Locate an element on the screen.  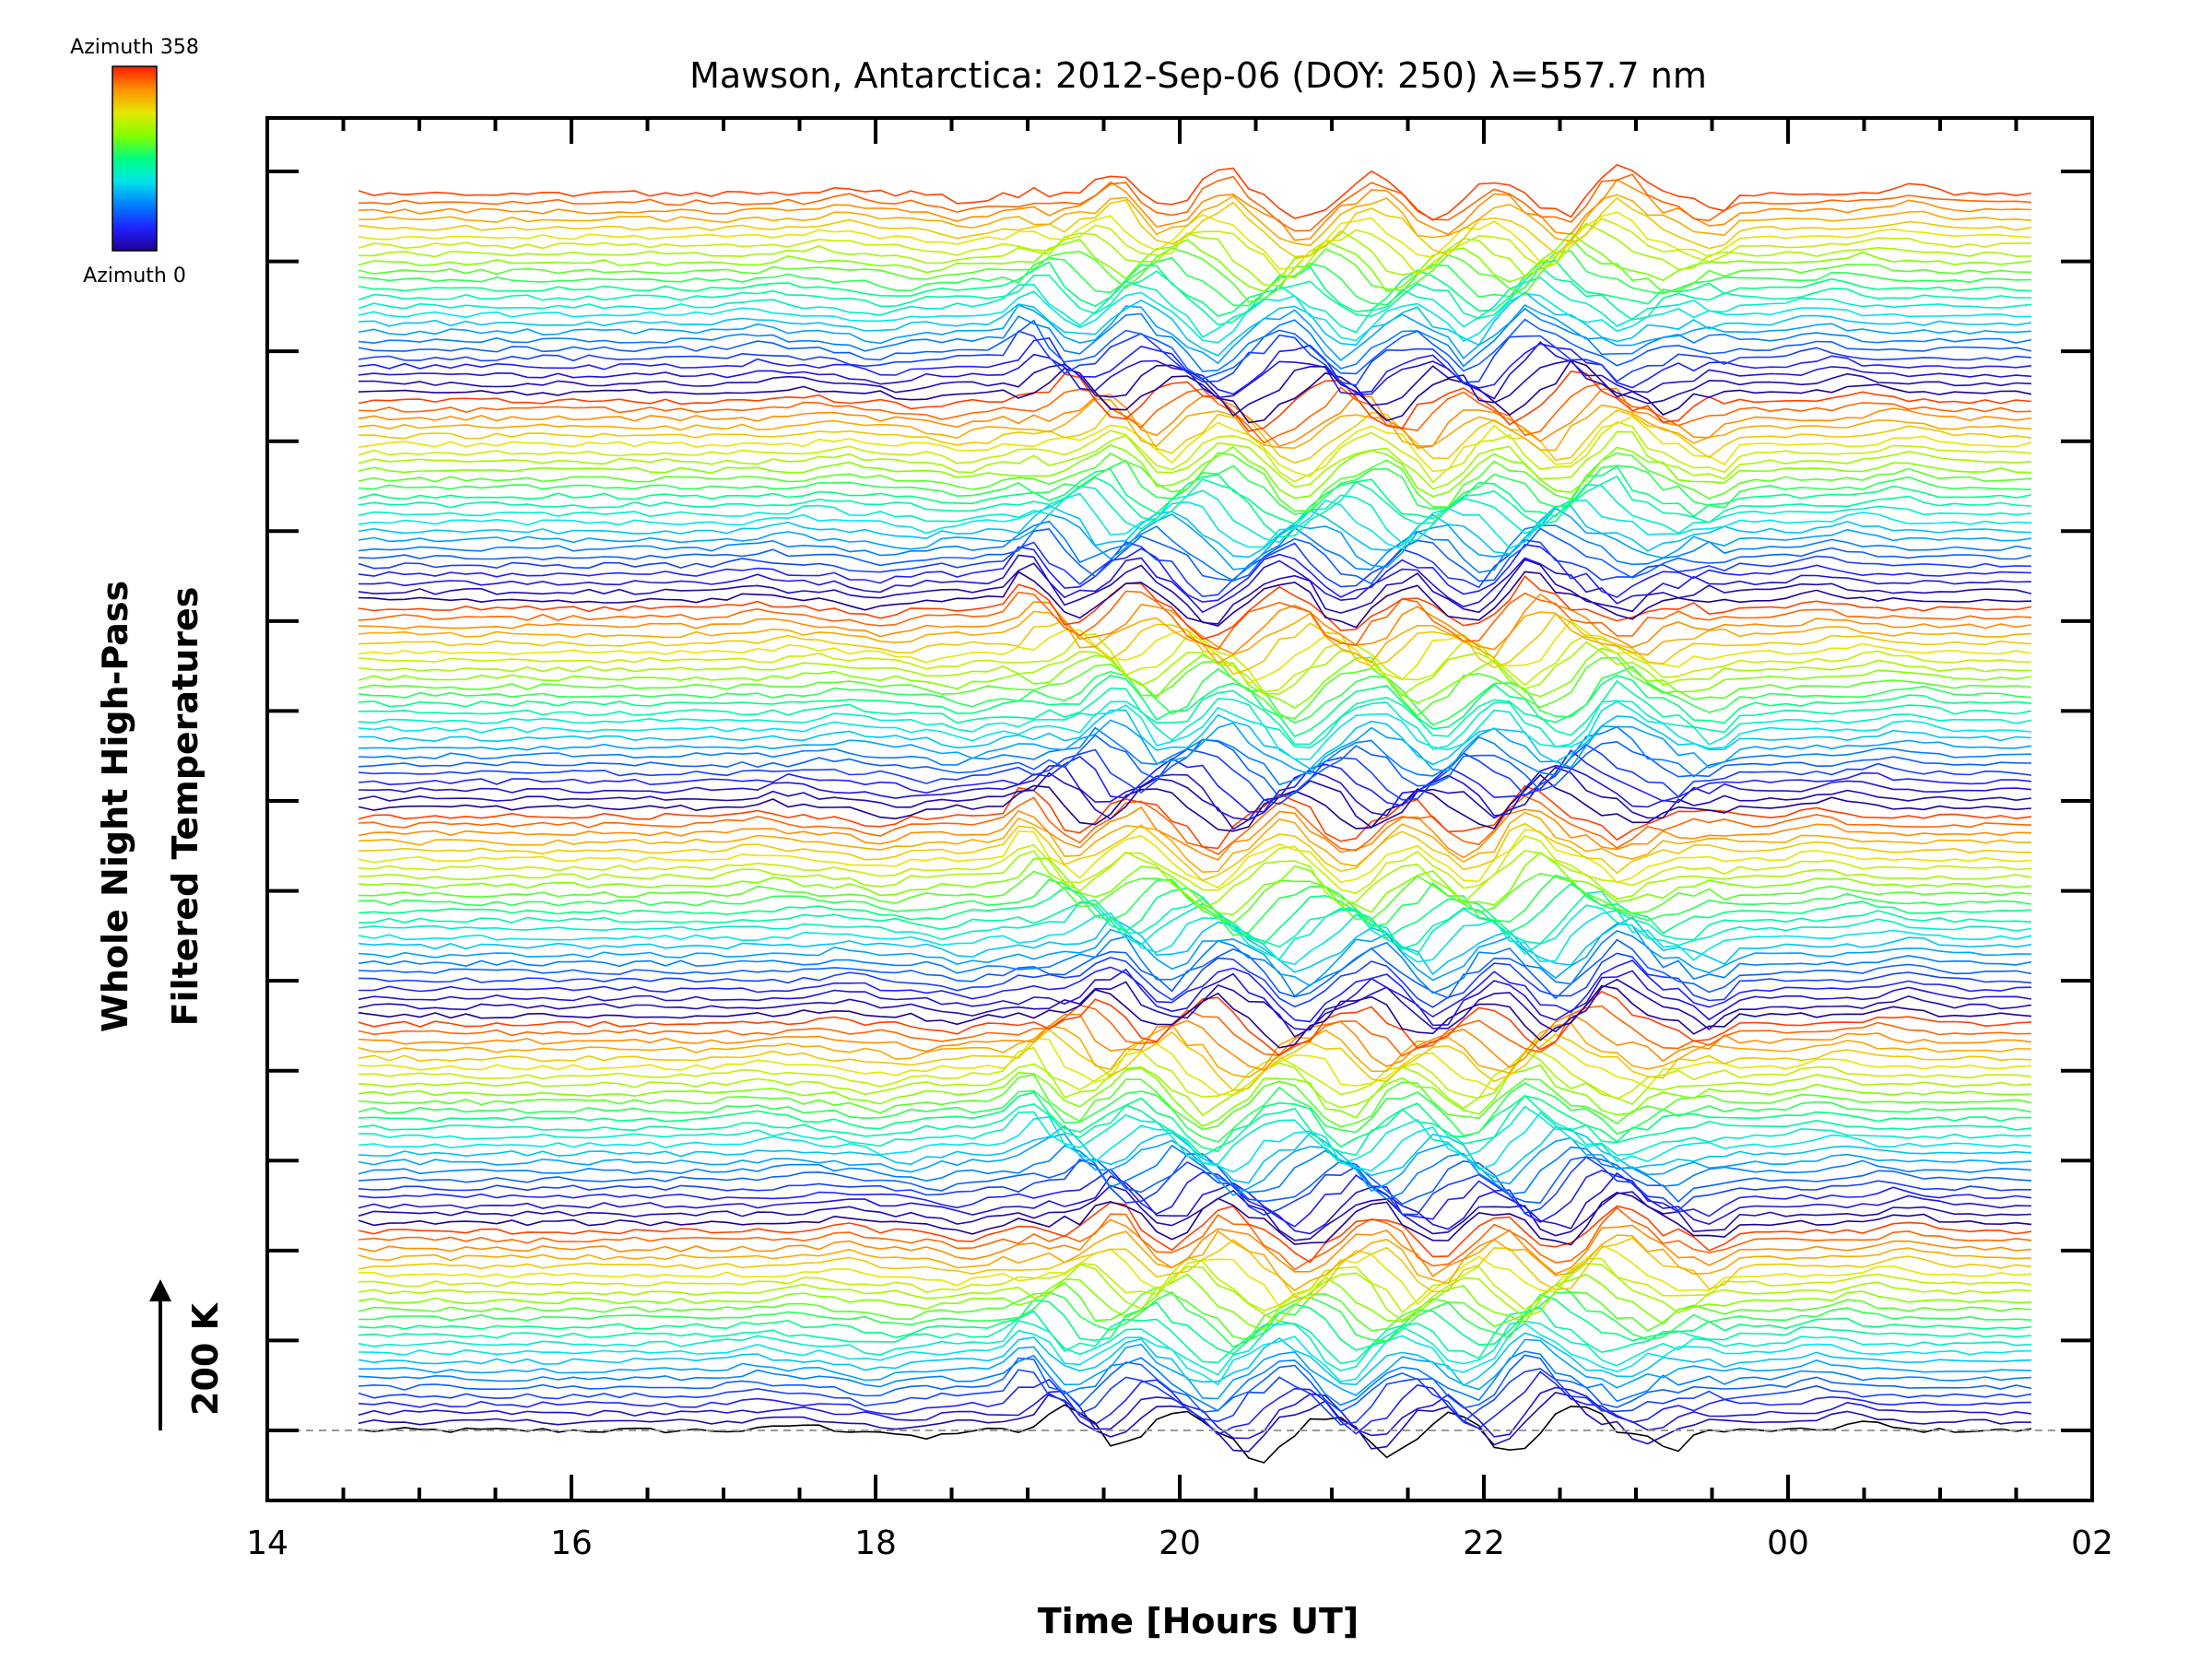
temperature-scale-indicator: 200 K is located at coordinates (187, 1354).